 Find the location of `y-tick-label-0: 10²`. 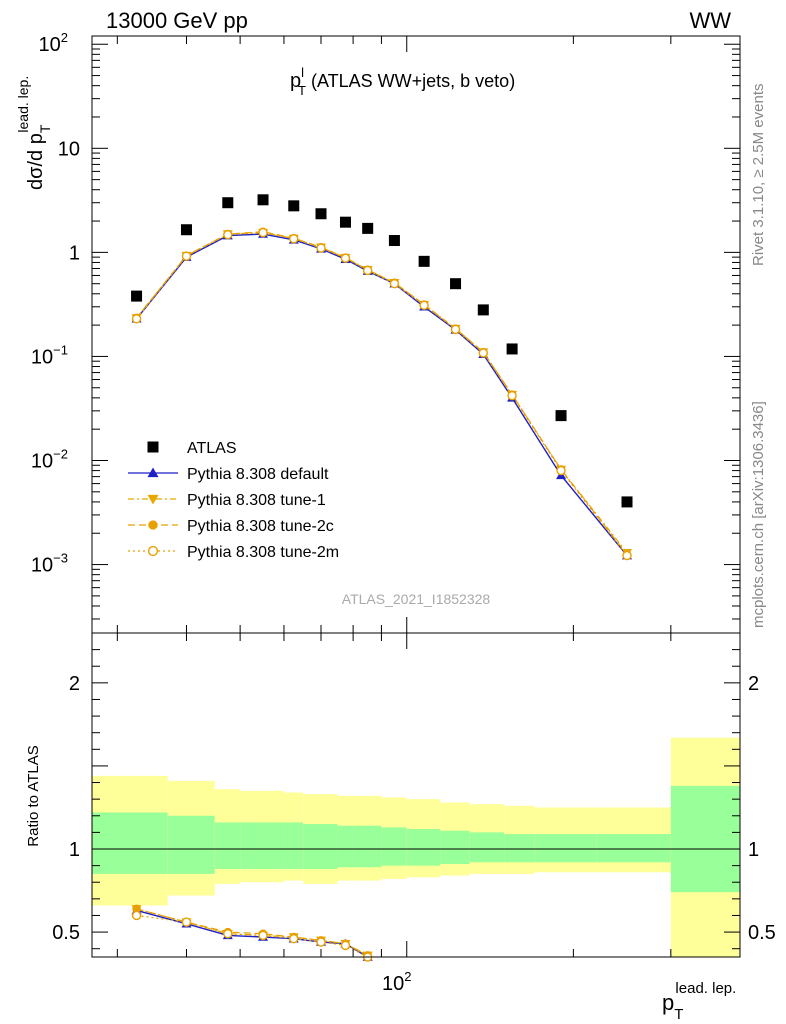

y-tick-label-0: 10² is located at coordinates (53, 43).